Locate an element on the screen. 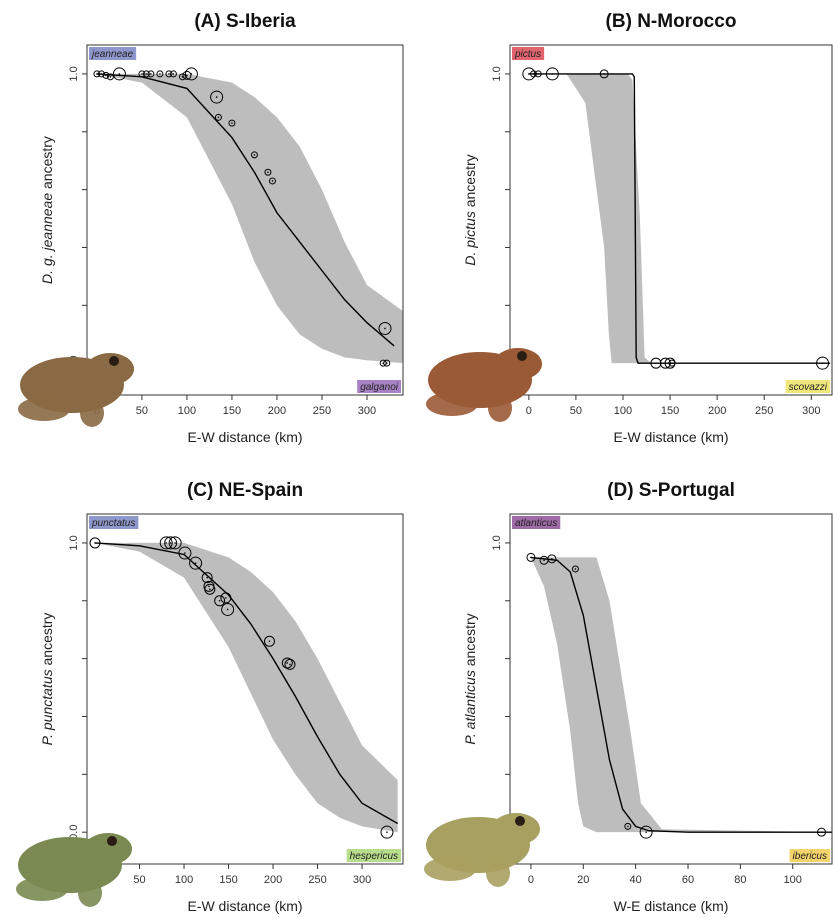  population-tag: jeanneae is located at coordinates (112, 54).